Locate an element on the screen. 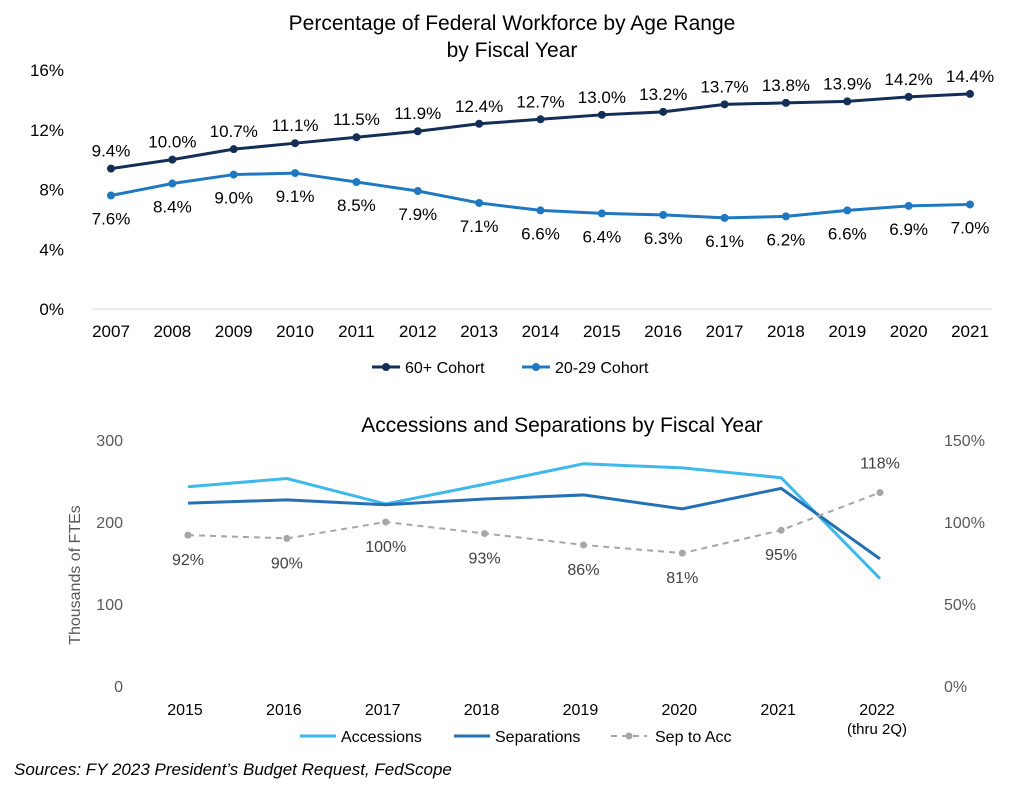  data-label: 100% is located at coordinates (385, 547).